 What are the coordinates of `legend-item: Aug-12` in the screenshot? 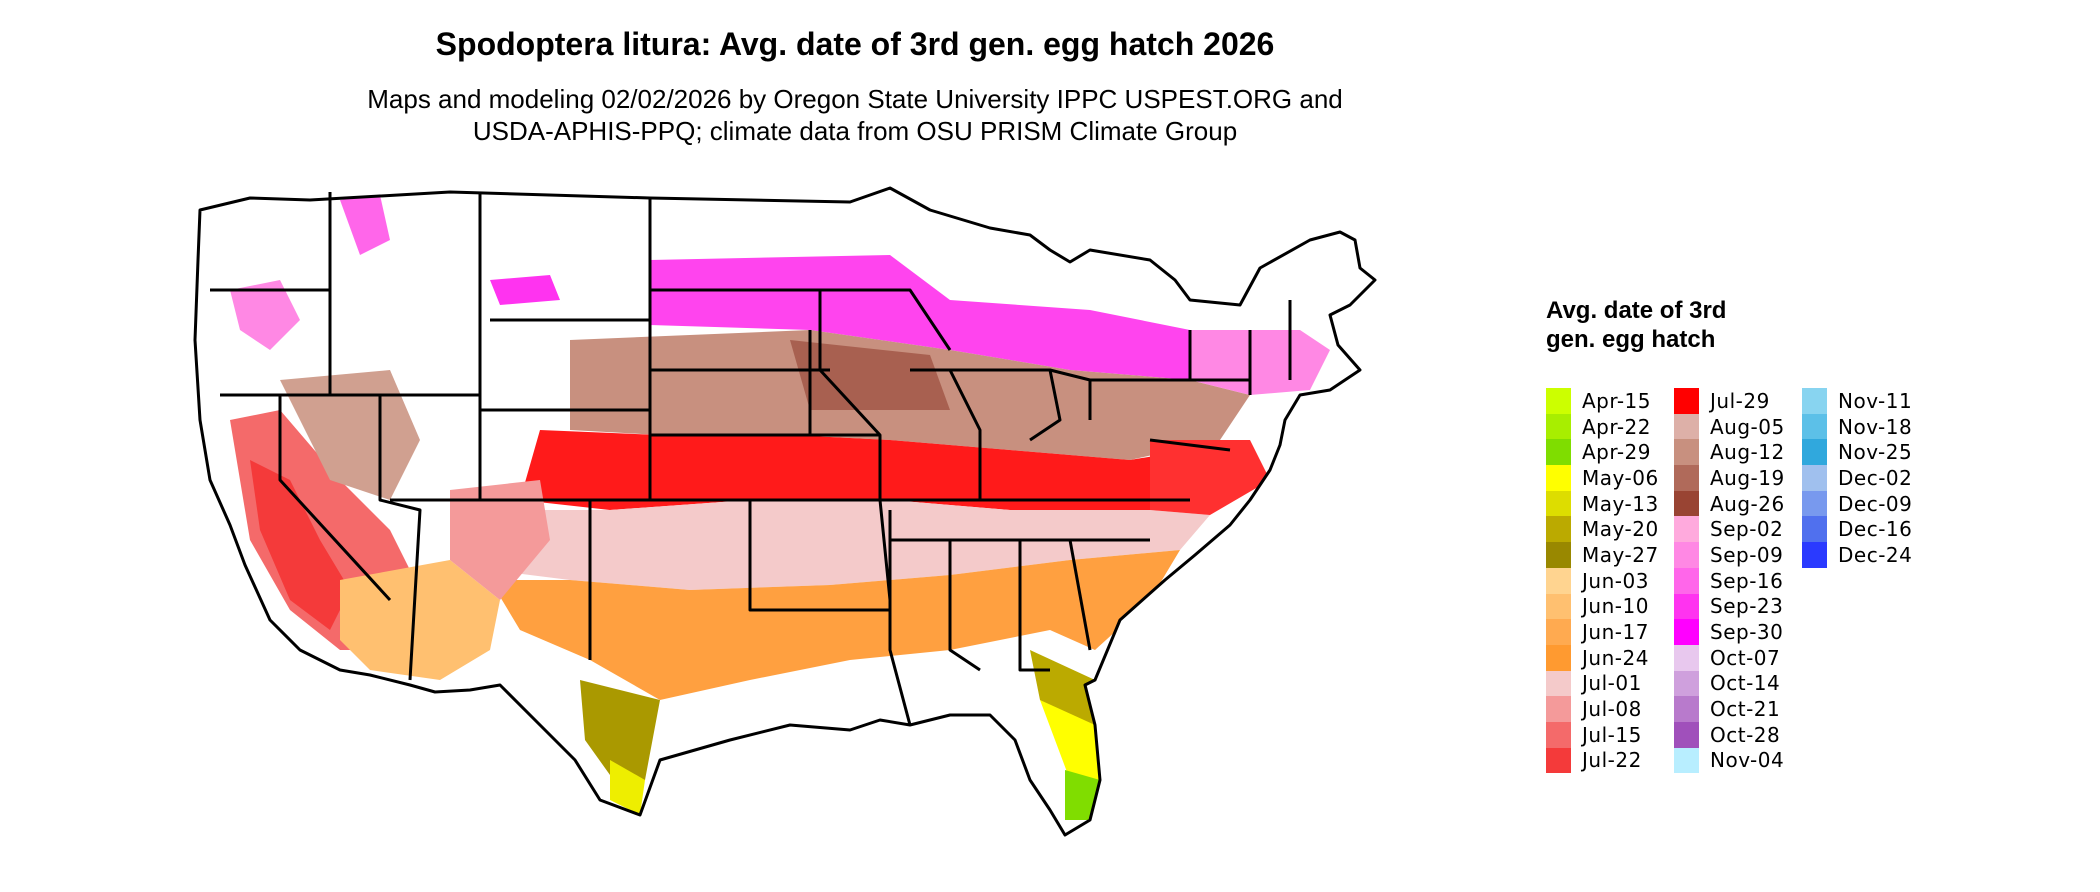 It's located at (1729, 452).